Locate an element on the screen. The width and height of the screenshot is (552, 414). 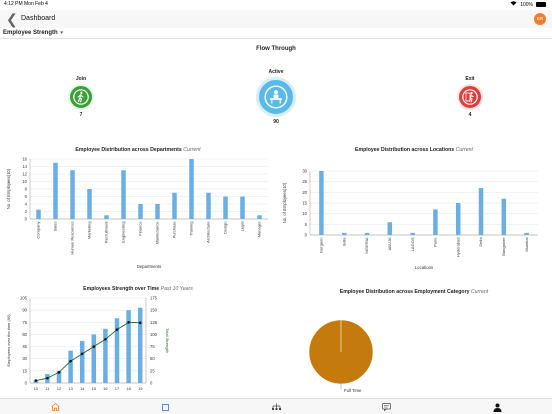
y-tick-label: 90 is located at coordinates (24, 310).